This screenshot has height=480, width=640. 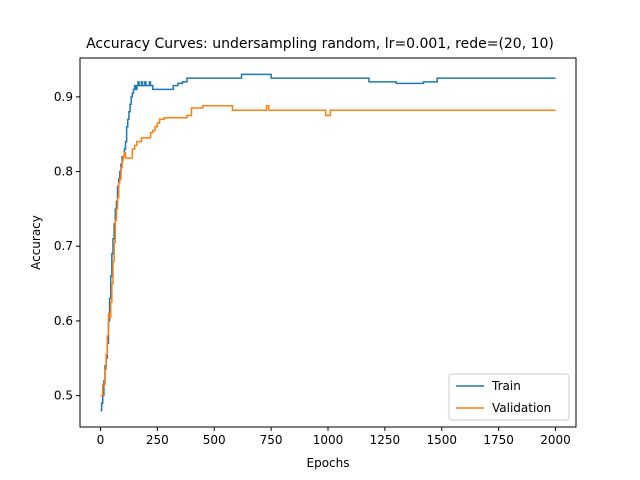 What do you see at coordinates (521, 408) in the screenshot?
I see `legend-label-validation: Validation` at bounding box center [521, 408].